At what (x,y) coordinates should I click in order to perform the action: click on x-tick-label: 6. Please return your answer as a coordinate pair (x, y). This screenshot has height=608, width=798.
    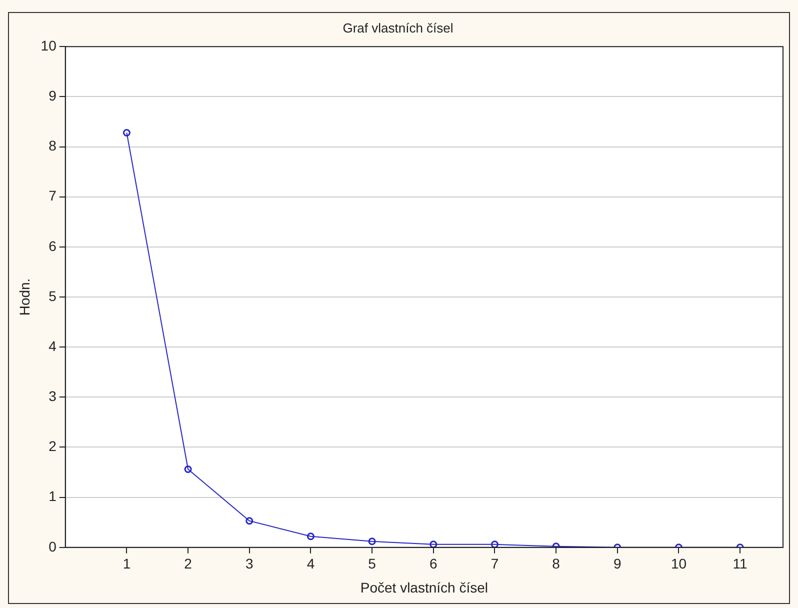
    Looking at the image, I should click on (433, 564).